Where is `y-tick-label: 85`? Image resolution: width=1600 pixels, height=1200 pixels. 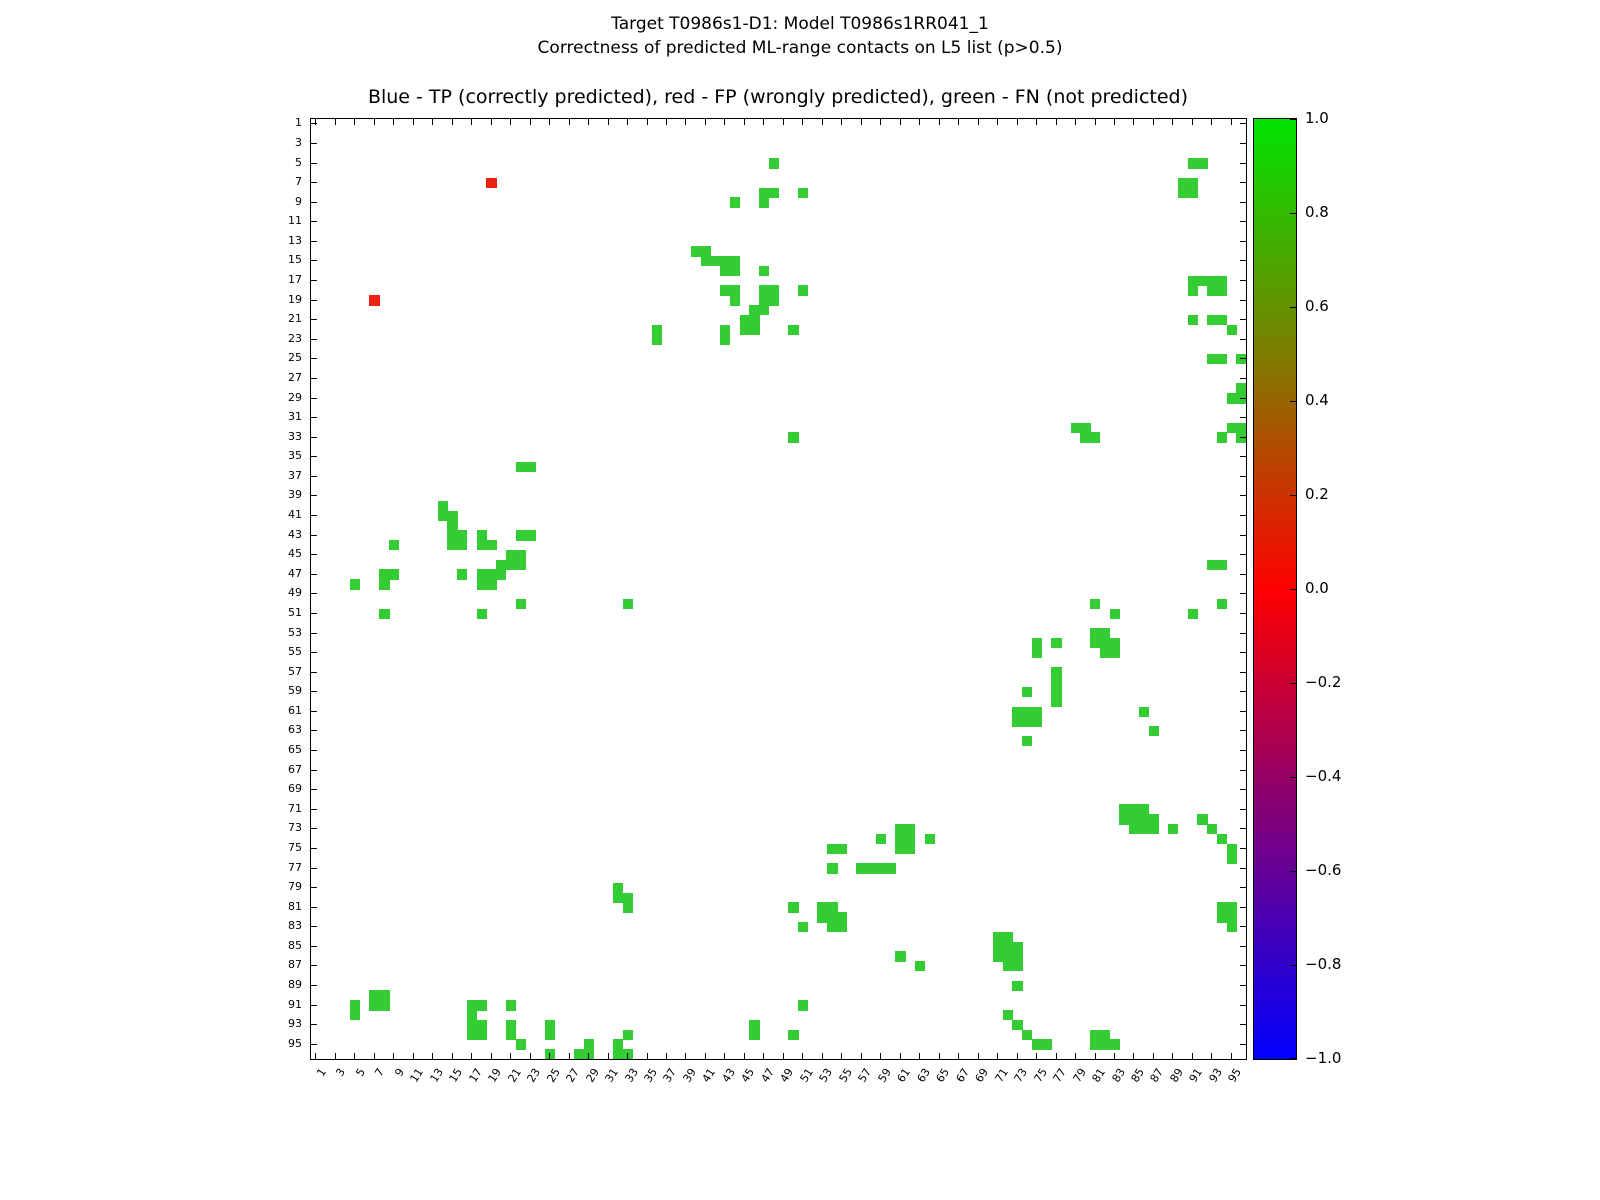
y-tick-label: 85 is located at coordinates (295, 945).